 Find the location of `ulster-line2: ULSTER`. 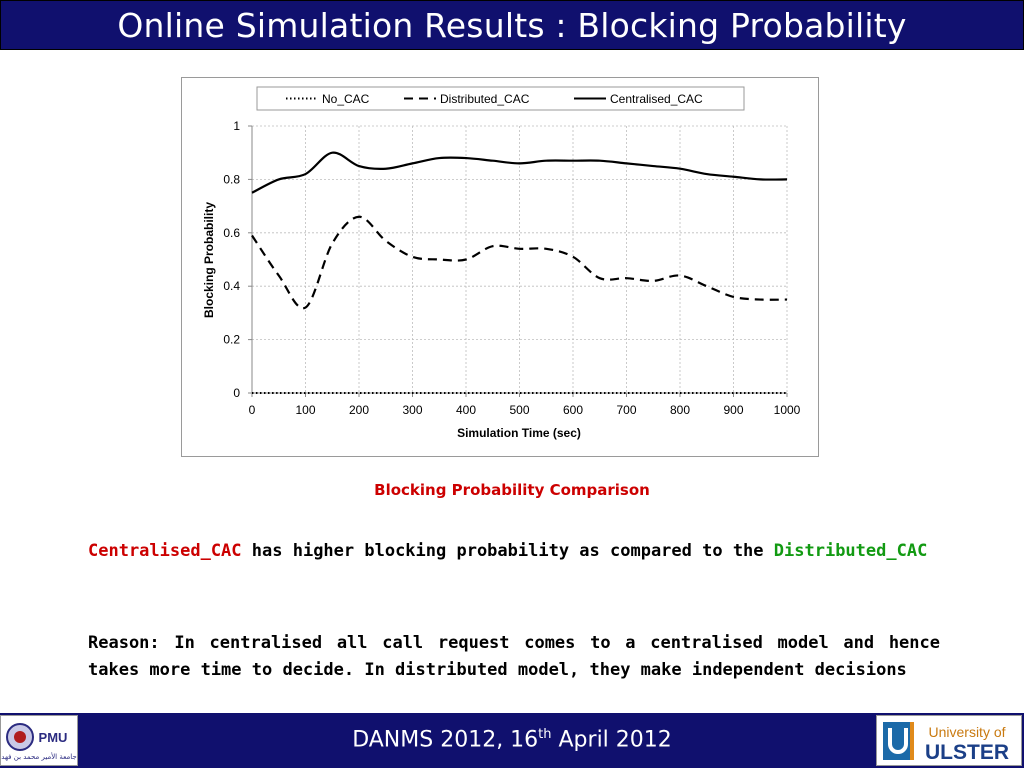

ulster-line2: ULSTER is located at coordinates (967, 752).